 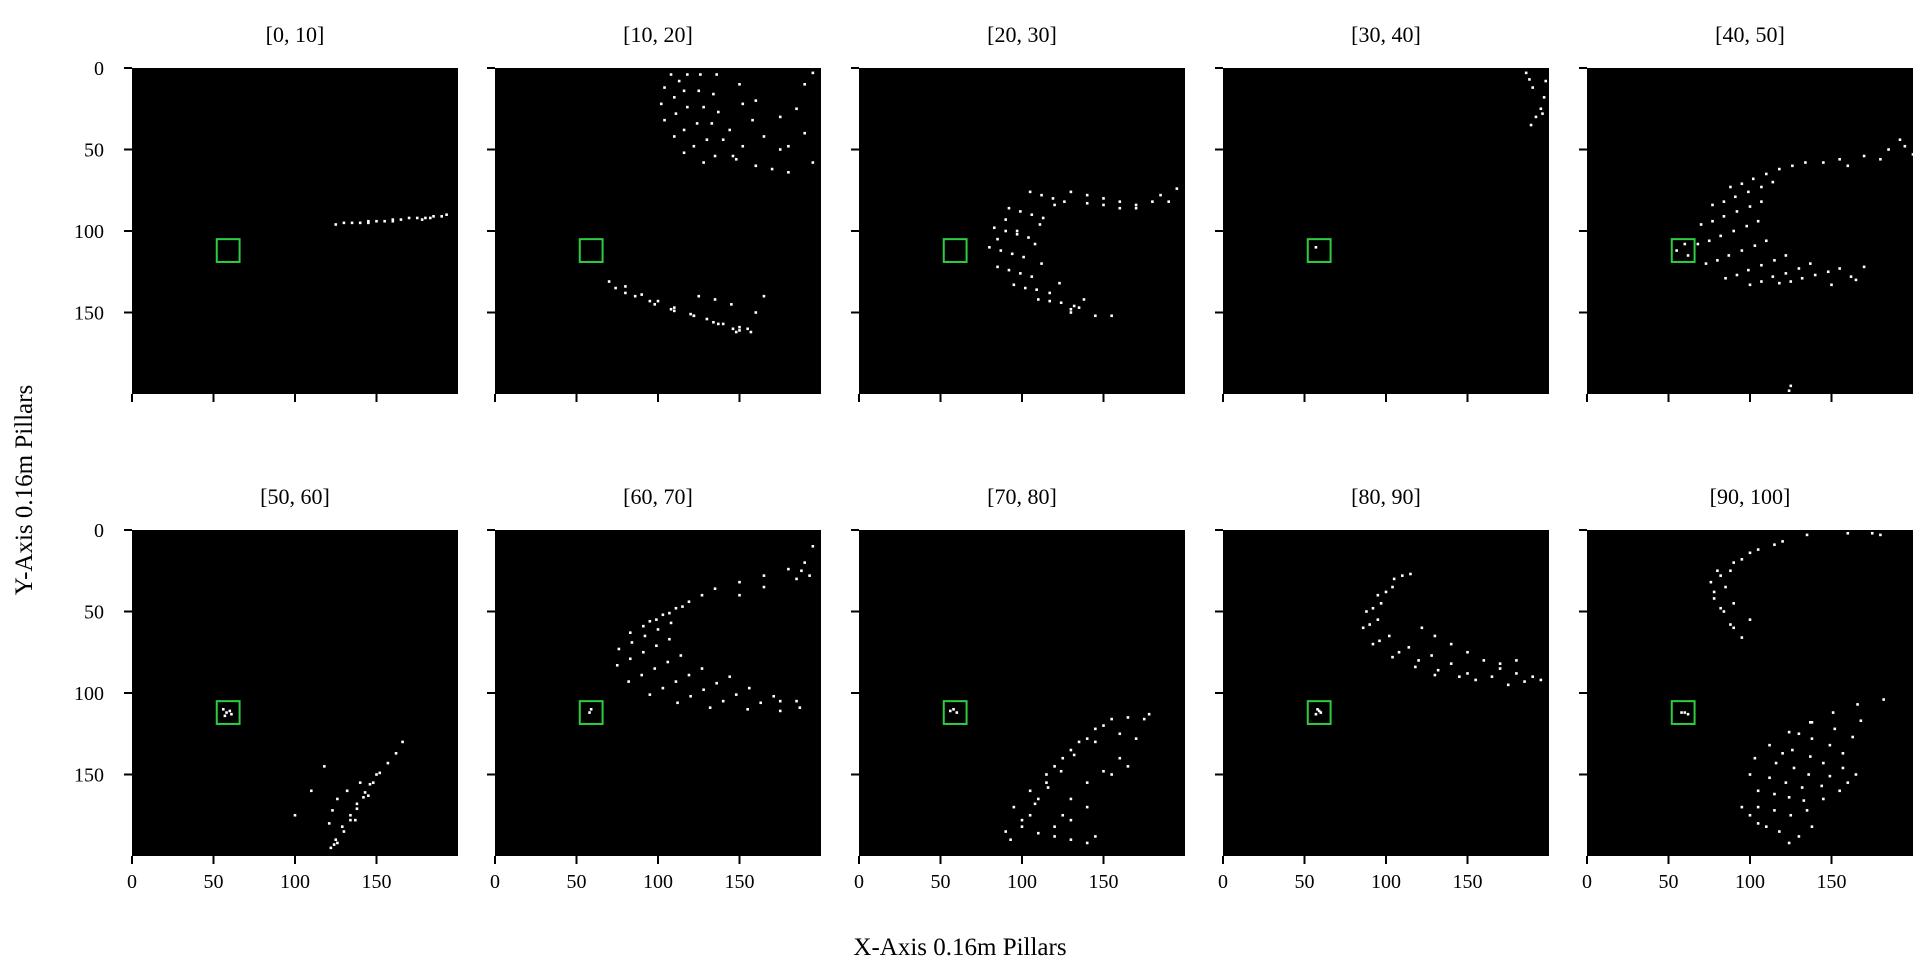 I want to click on x-tick-label: 150, so click(x=1104, y=882).